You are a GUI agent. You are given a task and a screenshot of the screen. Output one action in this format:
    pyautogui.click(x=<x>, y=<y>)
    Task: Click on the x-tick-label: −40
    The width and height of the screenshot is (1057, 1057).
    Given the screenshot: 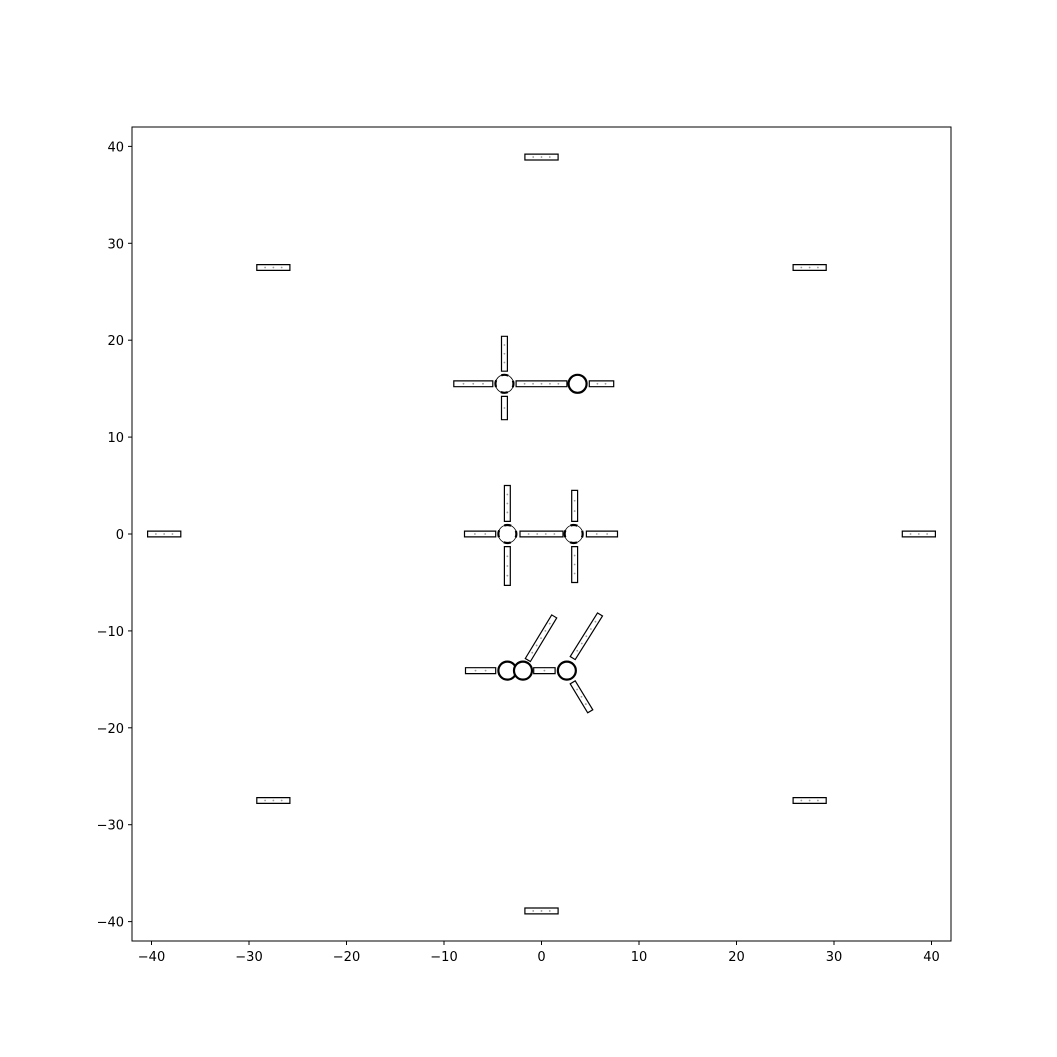 What is the action you would take?
    pyautogui.click(x=151, y=957)
    